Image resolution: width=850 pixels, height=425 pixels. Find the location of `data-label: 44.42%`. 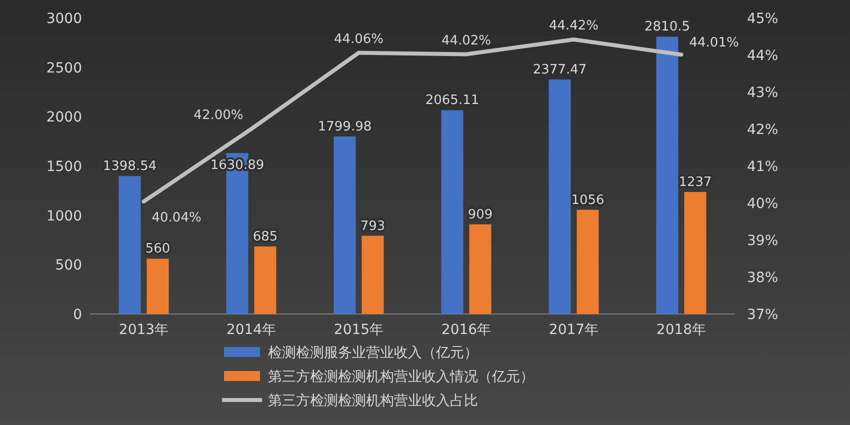

data-label: 44.42% is located at coordinates (573, 26).